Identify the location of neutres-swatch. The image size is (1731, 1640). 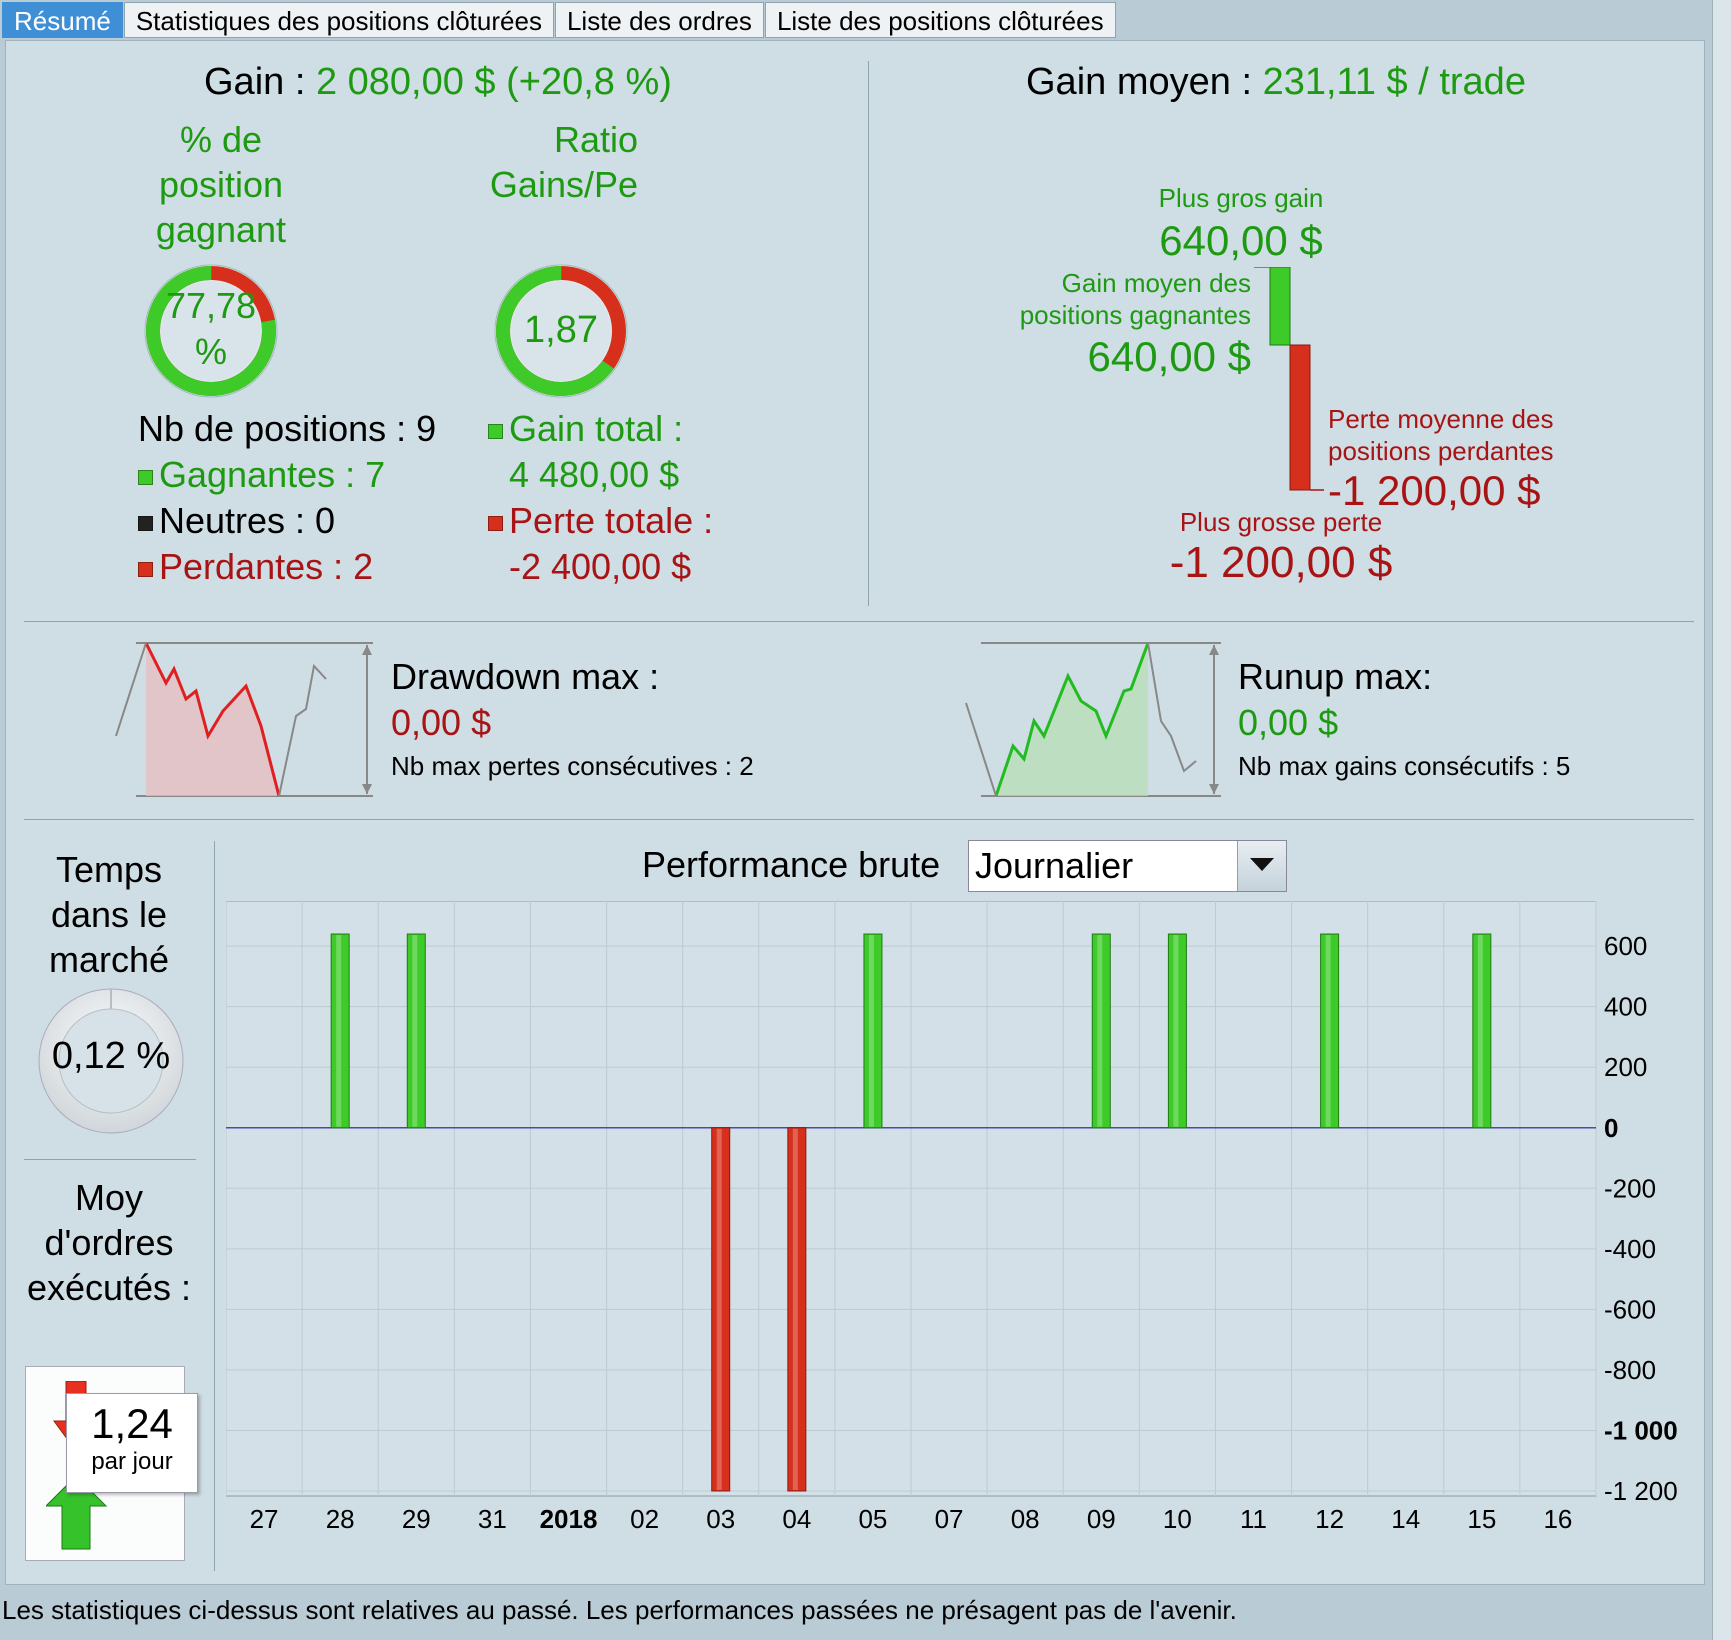
(145, 523).